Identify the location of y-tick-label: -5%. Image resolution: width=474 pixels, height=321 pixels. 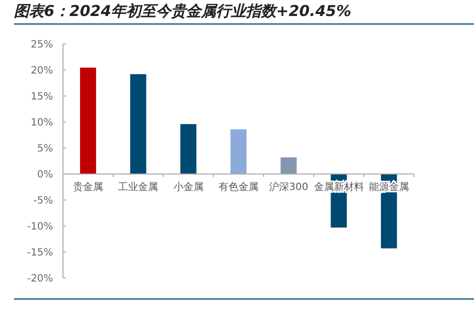
(43, 201).